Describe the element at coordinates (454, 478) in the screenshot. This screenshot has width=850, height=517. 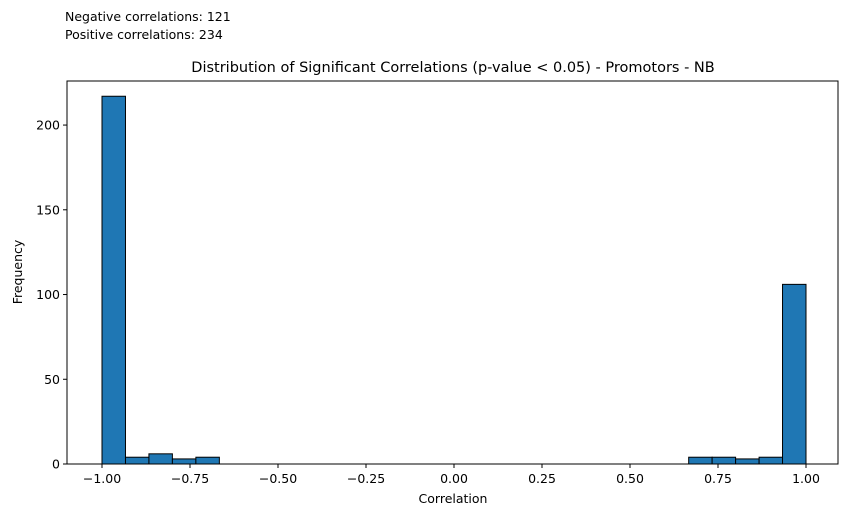
I see `x-tick-label: 0.00` at that location.